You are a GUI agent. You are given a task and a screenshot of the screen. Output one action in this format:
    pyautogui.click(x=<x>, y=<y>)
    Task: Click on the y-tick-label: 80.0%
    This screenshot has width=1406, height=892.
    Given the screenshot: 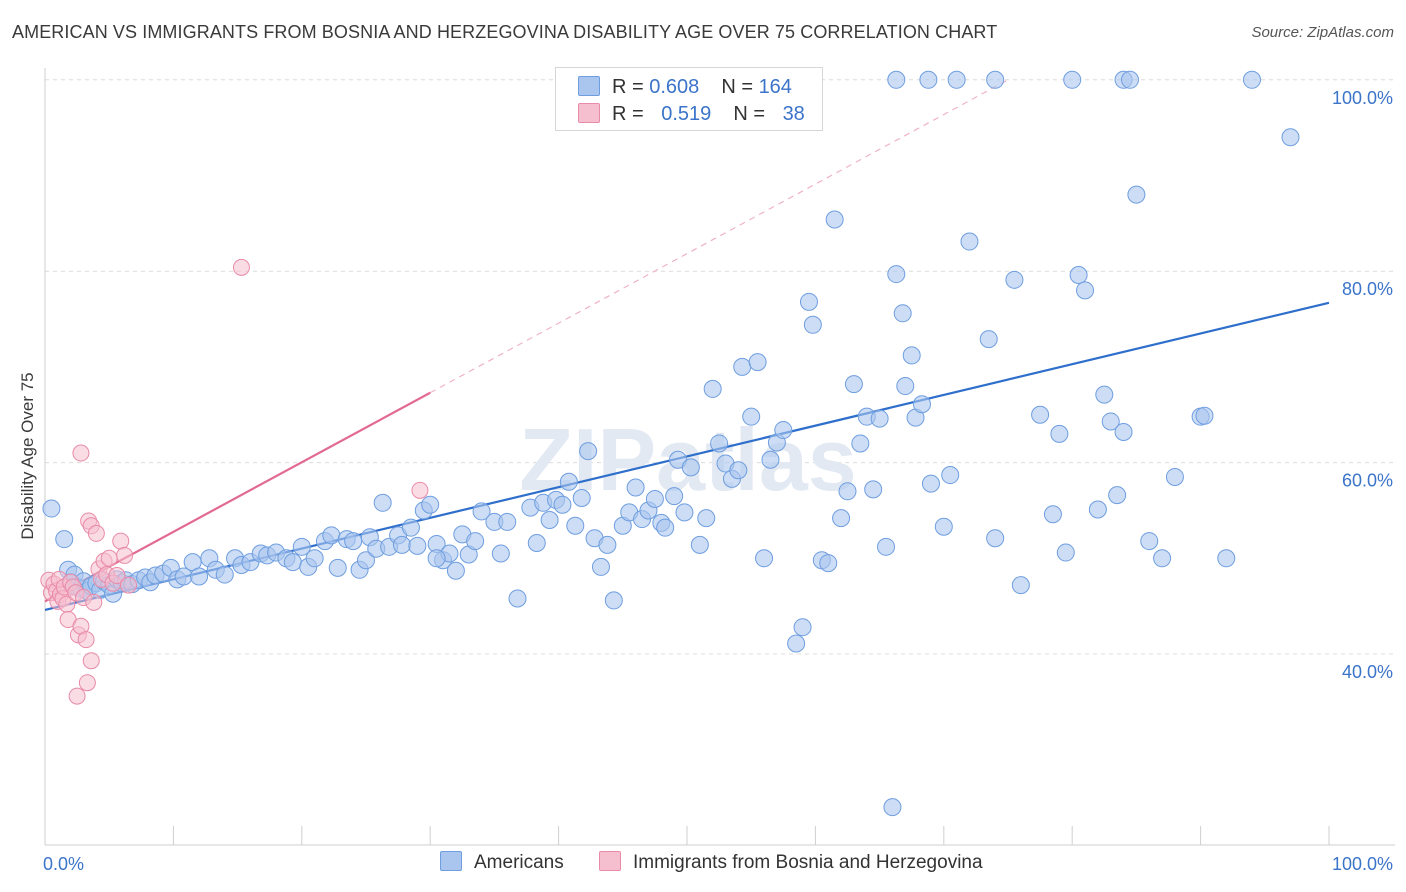 What is the action you would take?
    pyautogui.click(x=1367, y=289)
    